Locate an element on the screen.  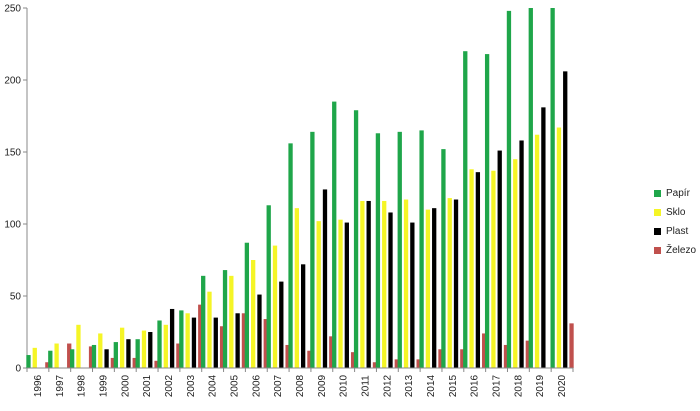
x-tick-label: 2017 is located at coordinates (497, 385).